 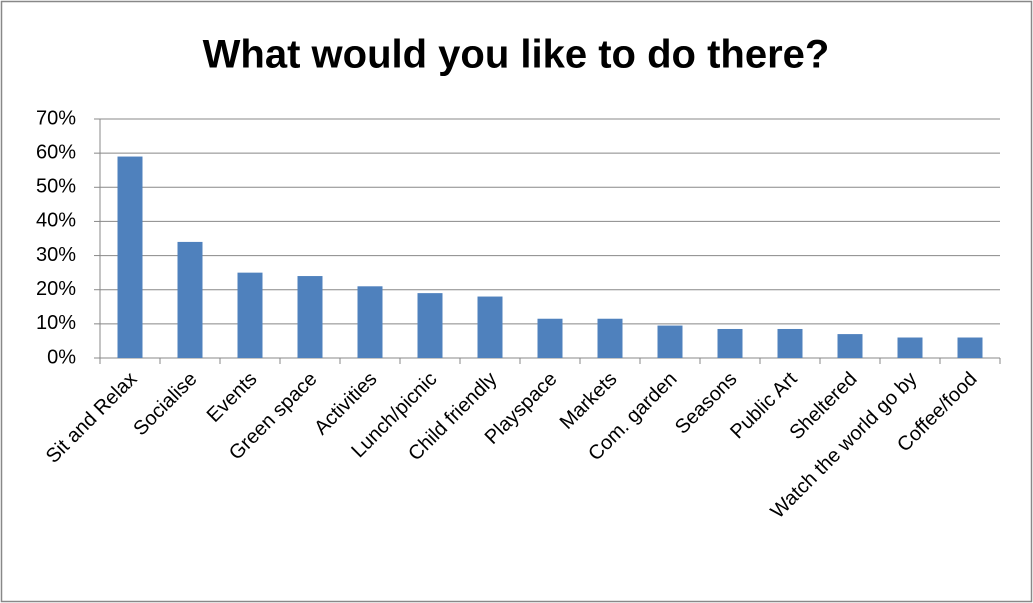 I want to click on y-tick-label: 20%, so click(x=56, y=289).